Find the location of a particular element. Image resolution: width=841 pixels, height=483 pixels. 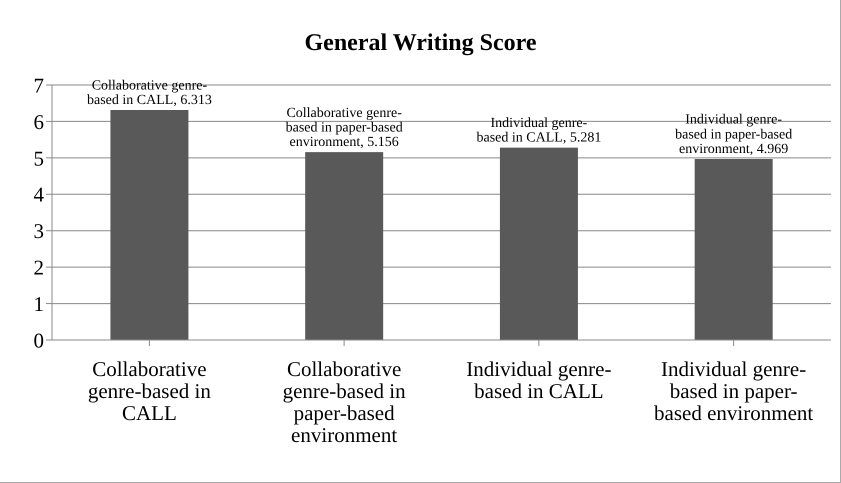

x-tick-label: Individual genre-based in paper-based environment is located at coordinates (734, 391).